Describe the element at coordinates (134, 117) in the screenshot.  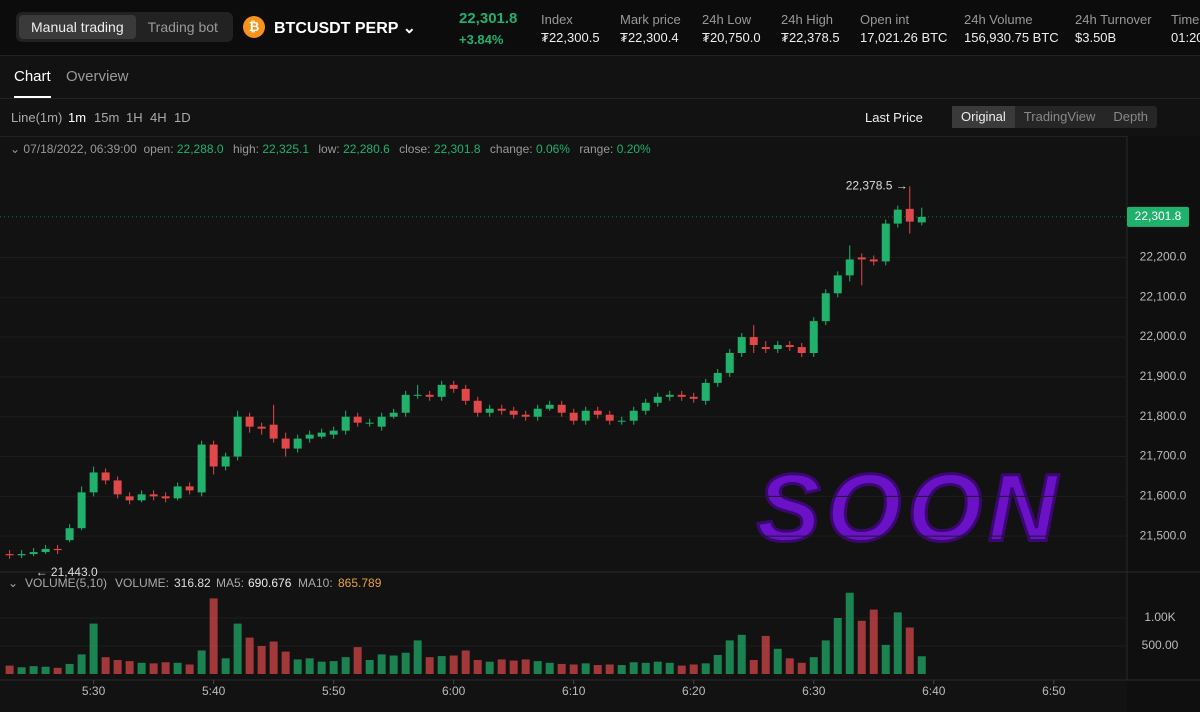
I see `interval: 1H` at that location.